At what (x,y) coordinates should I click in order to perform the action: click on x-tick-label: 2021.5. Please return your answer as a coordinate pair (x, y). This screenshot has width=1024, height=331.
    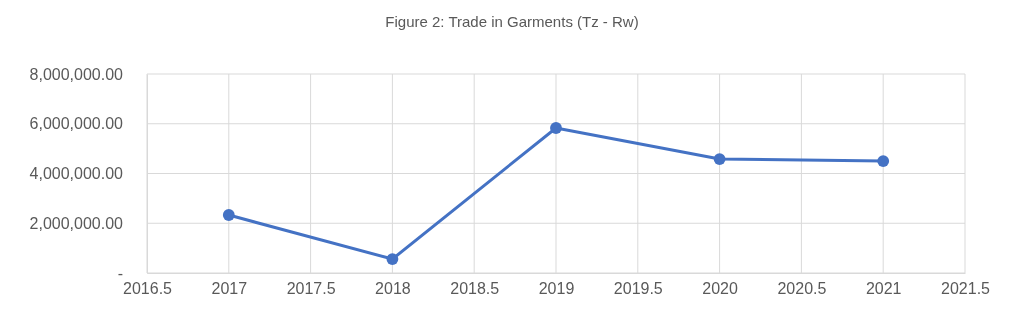
    Looking at the image, I should click on (966, 289).